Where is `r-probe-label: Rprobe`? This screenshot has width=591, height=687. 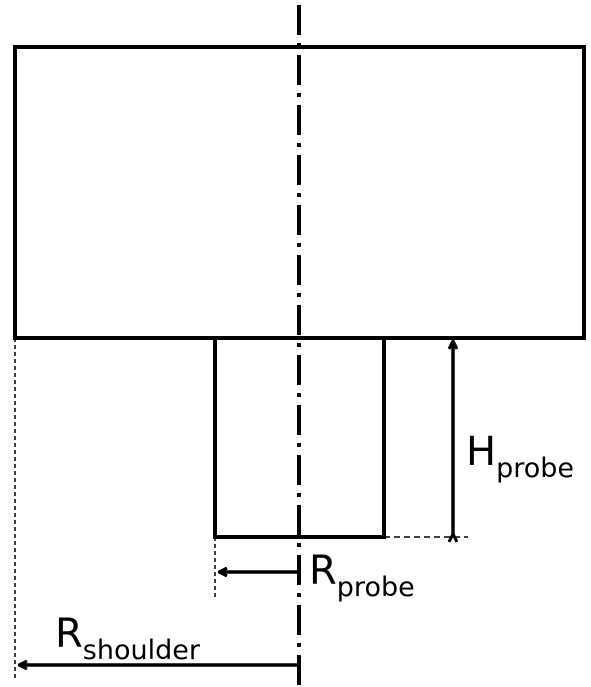
r-probe-label: Rprobe is located at coordinates (362, 574).